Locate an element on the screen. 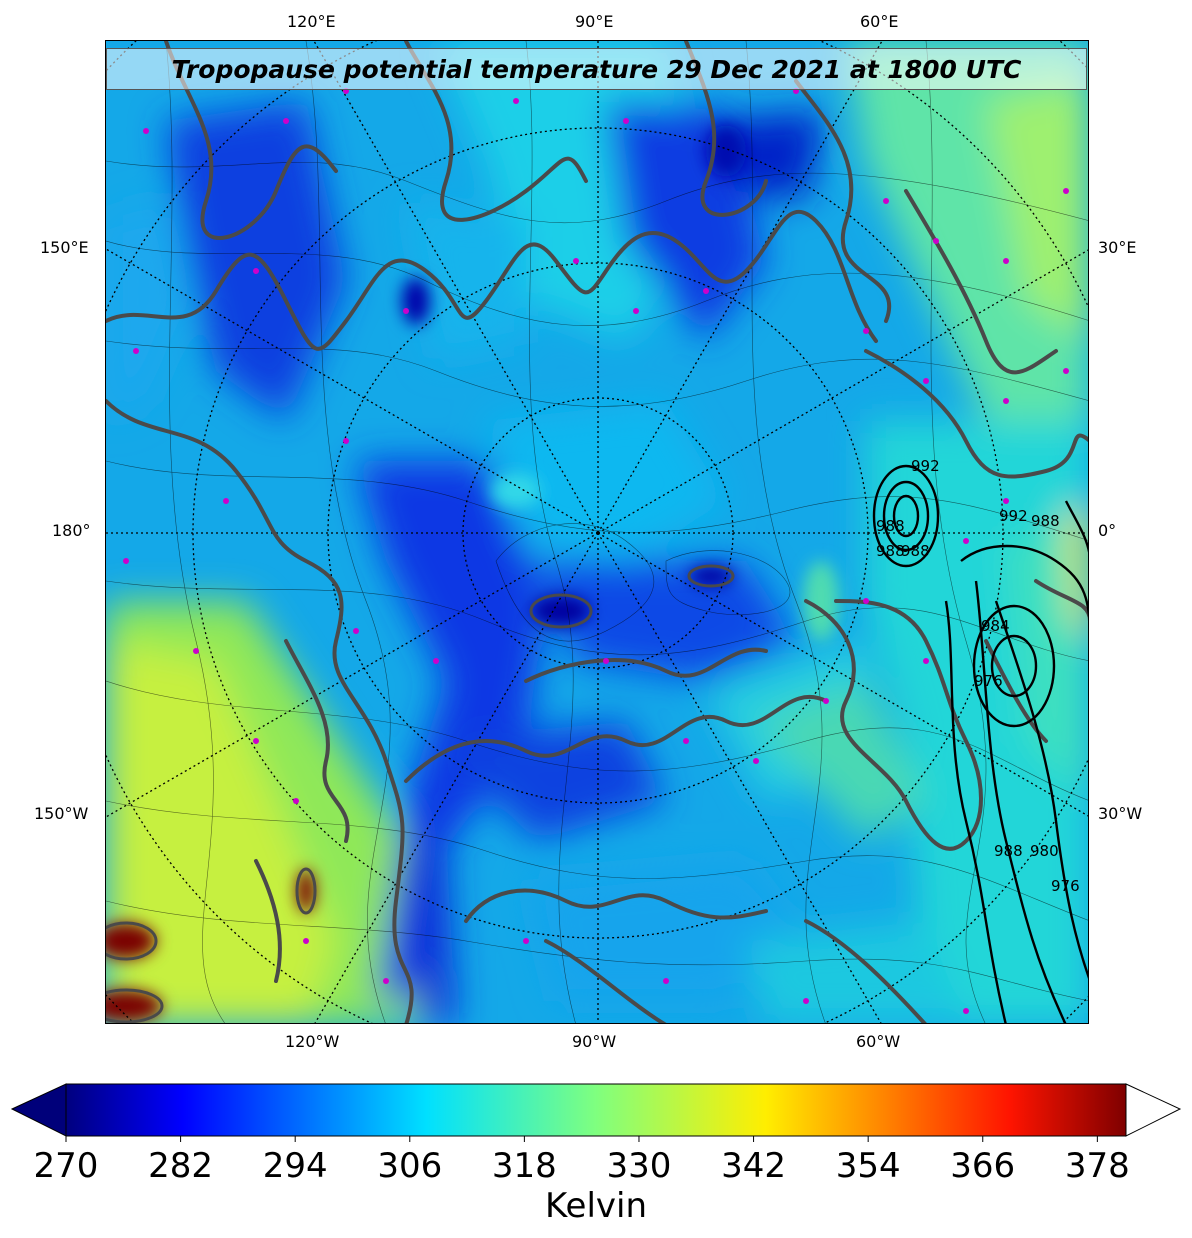 This screenshot has height=1238, width=1192. colorbar-gradient is located at coordinates (596, 1110).